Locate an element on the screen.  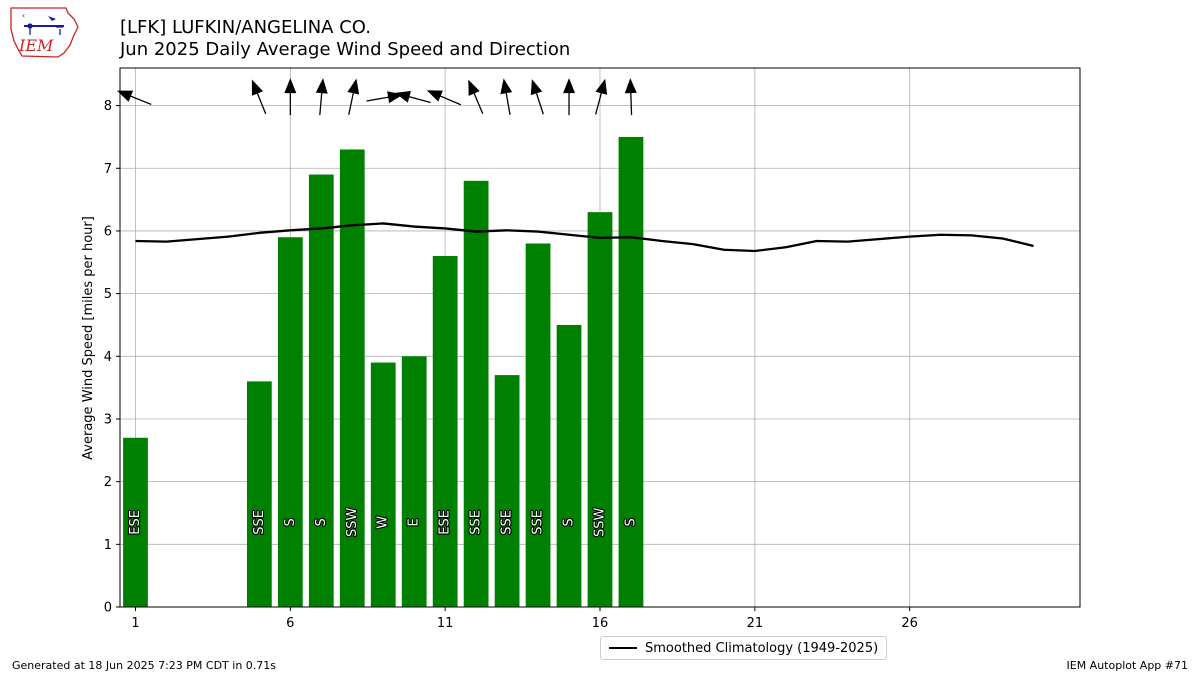
y-tick-label: 0 is located at coordinates (108, 608).